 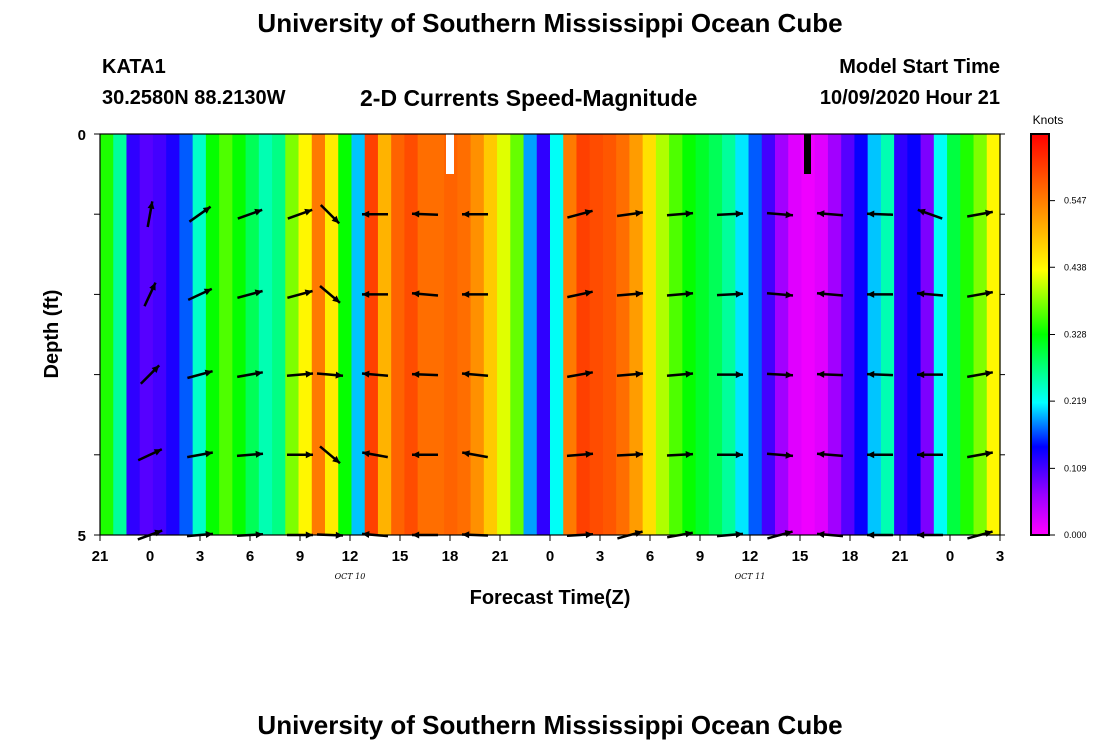 I want to click on date-label: OCT 11, so click(x=750, y=576).